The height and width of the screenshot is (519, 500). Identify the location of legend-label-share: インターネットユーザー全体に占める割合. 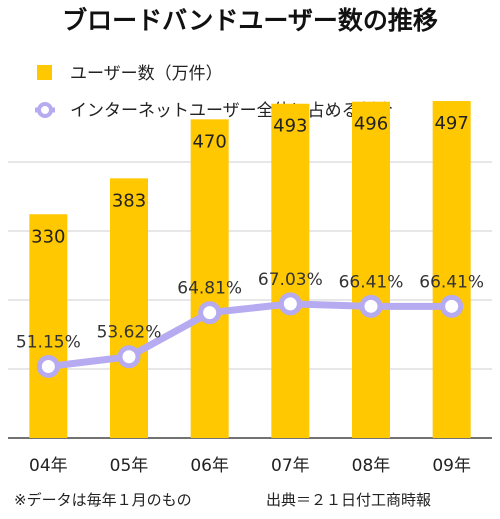
(231, 111).